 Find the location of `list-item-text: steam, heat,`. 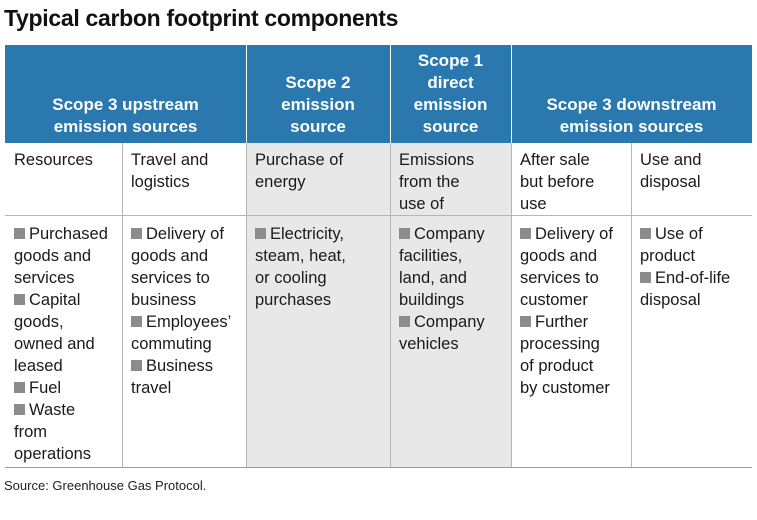

list-item-text: steam, heat, is located at coordinates (300, 256).